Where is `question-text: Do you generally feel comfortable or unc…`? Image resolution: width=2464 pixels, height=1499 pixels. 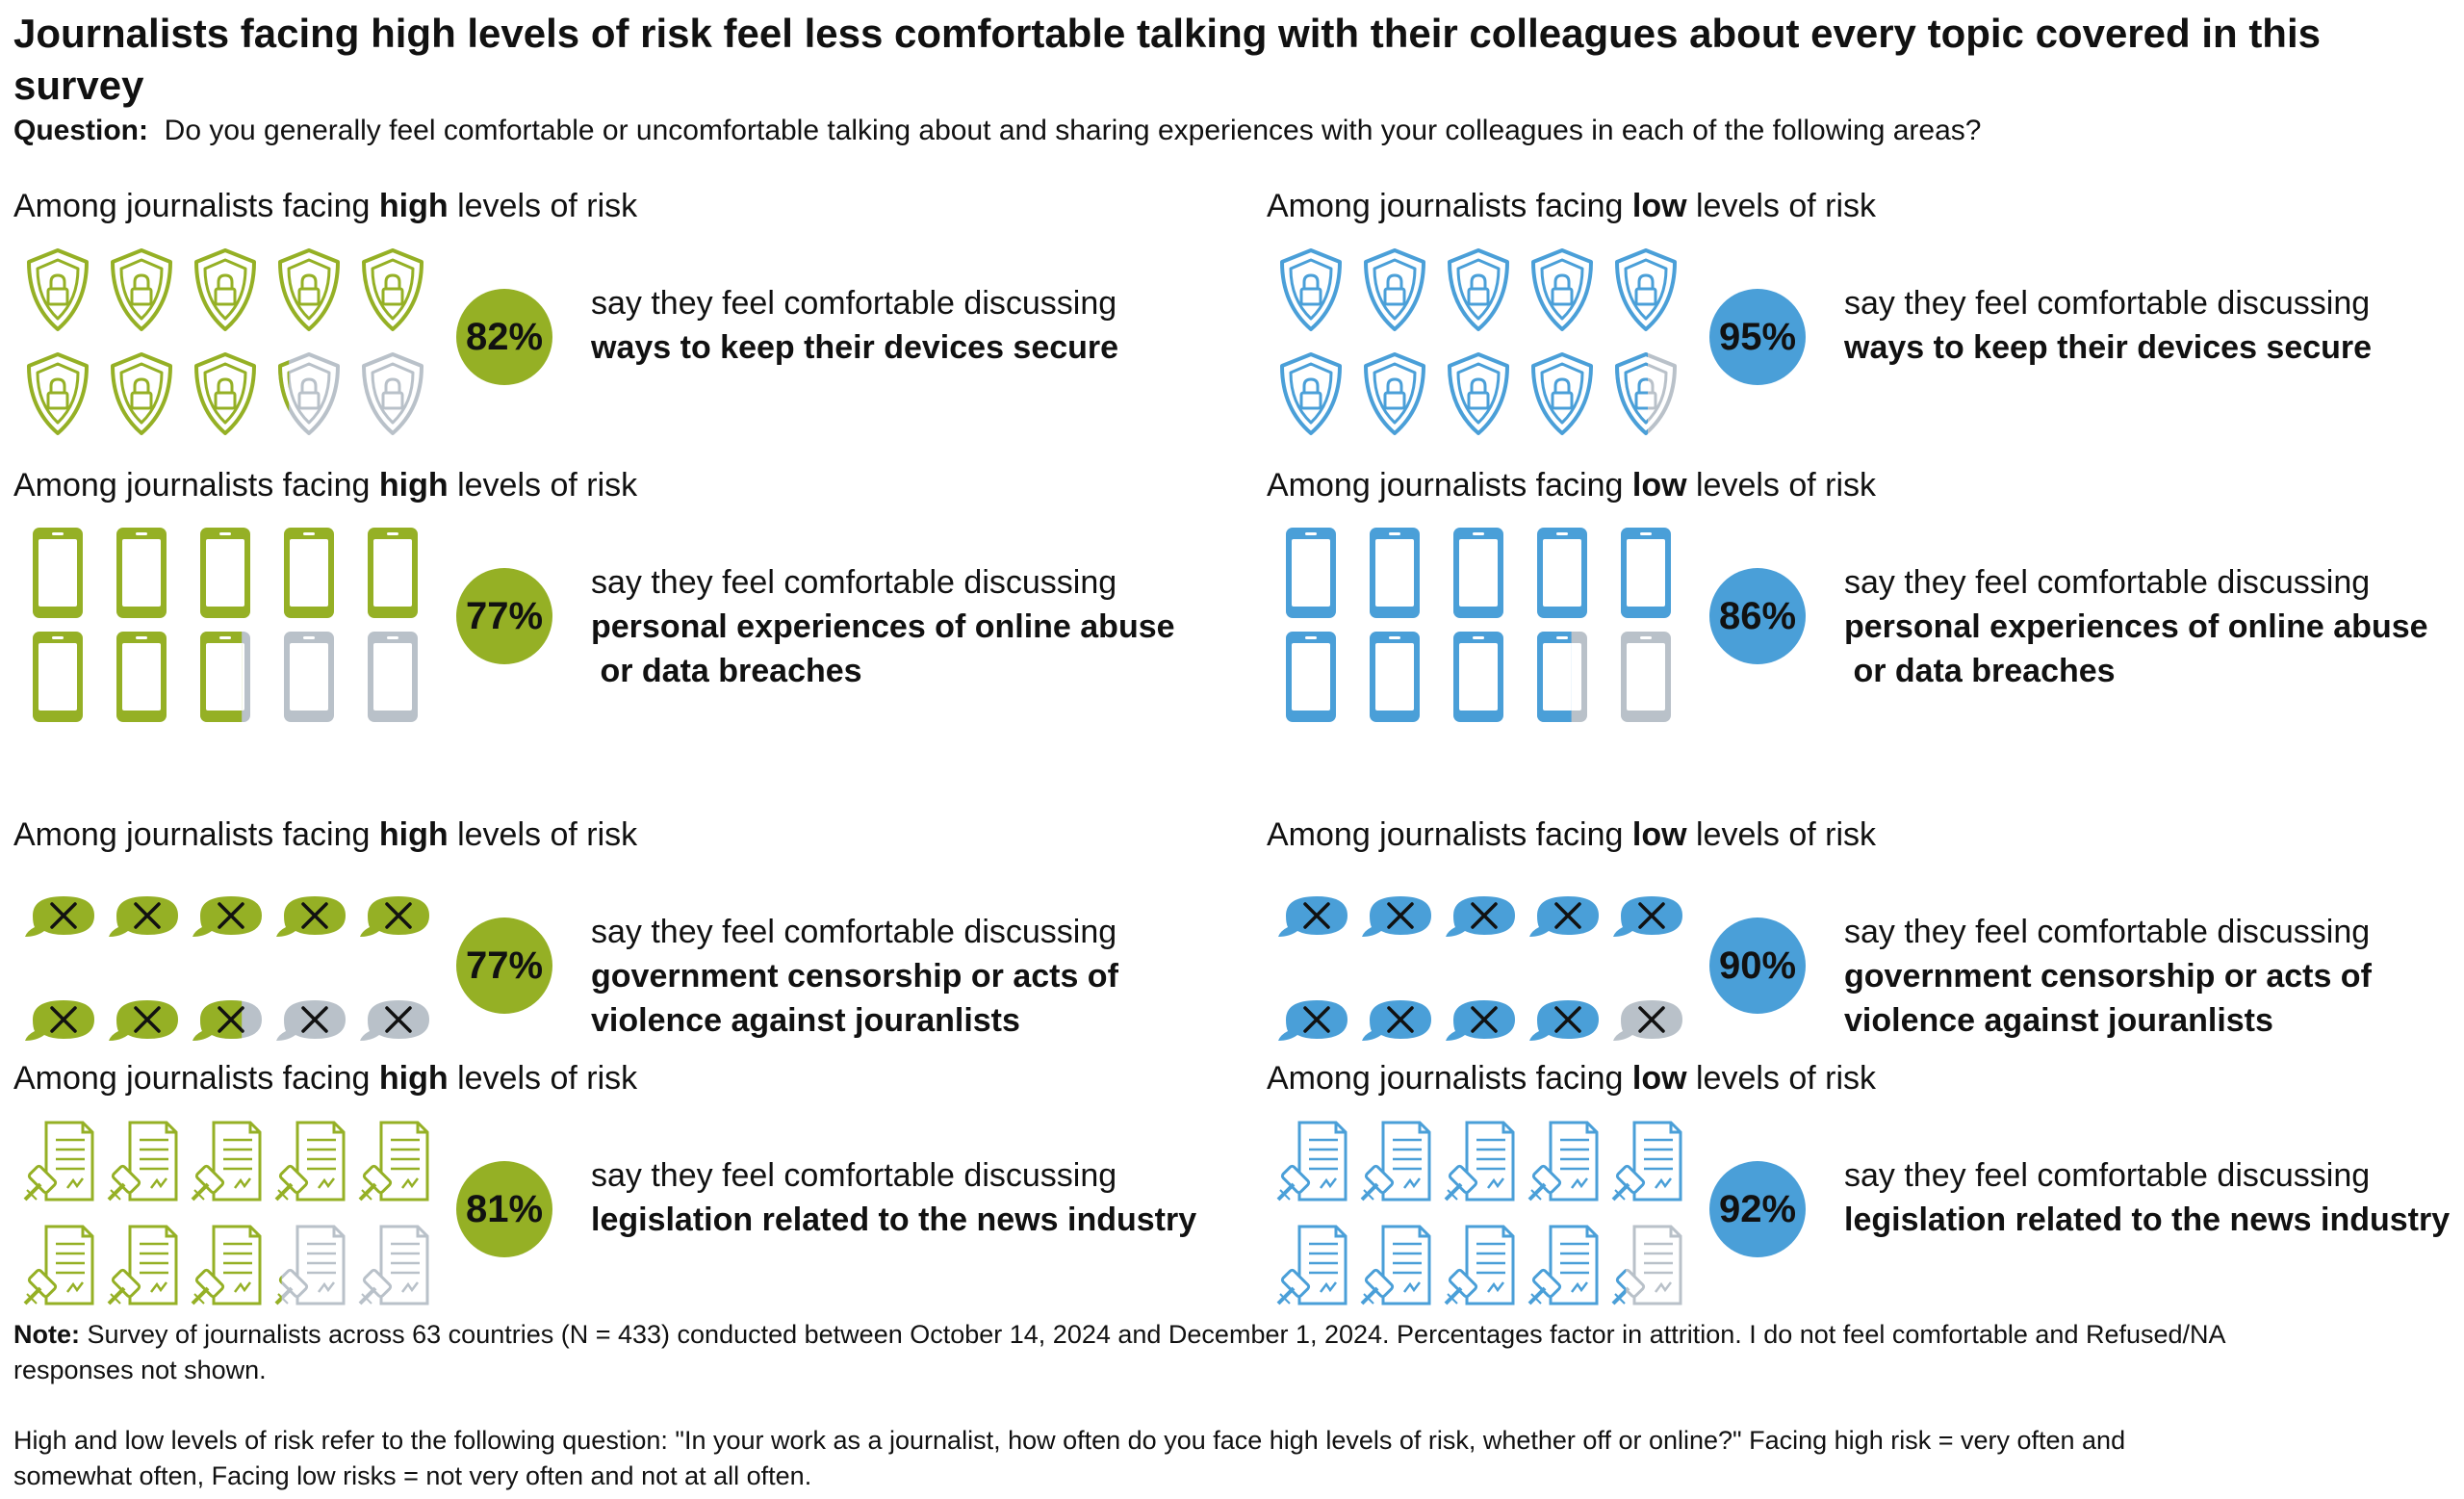 question-text: Do you generally feel comfortable or unc… is located at coordinates (1073, 130).